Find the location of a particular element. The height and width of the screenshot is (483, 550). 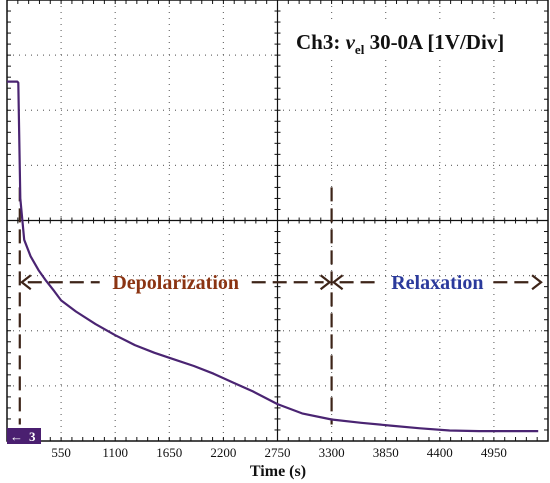

annotation-label: Depolarization is located at coordinates (175, 283).